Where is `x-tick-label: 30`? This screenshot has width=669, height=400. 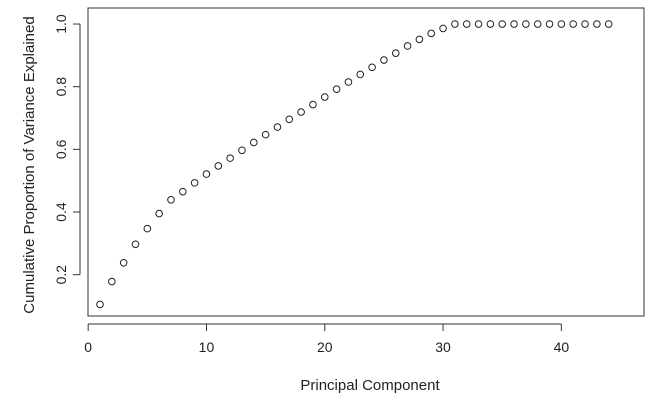 x-tick-label: 30 is located at coordinates (443, 347).